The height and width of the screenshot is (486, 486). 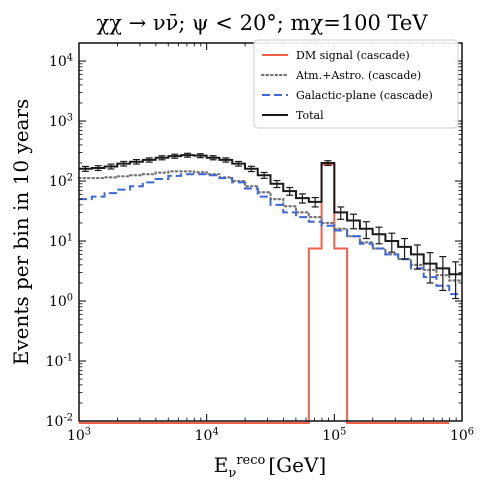 I want to click on y-axis-label: Events per bin in 10 years, so click(x=21, y=232).